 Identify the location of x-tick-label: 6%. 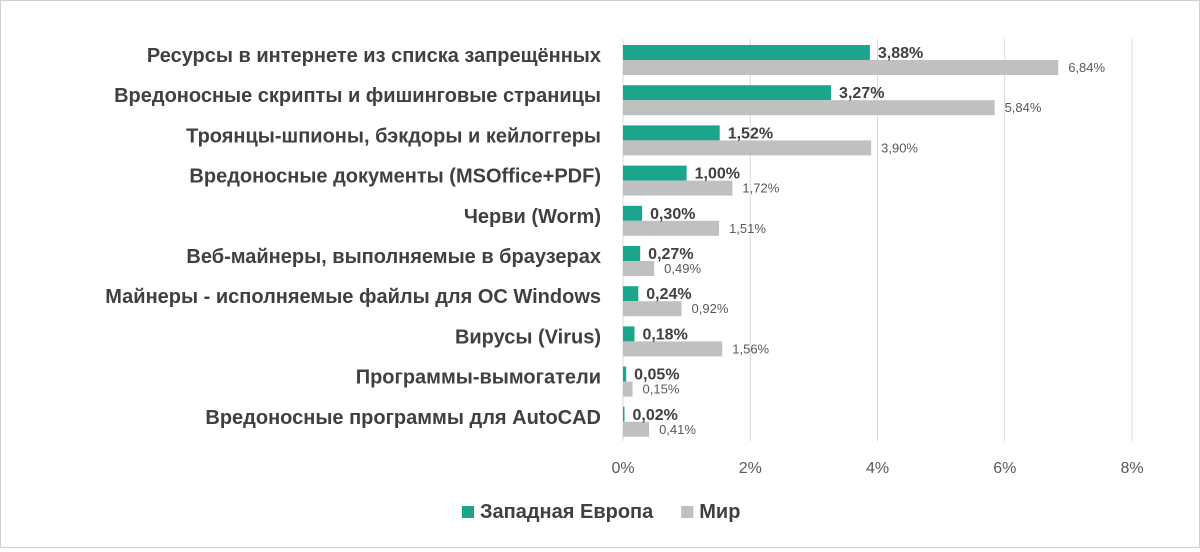
(1004, 468).